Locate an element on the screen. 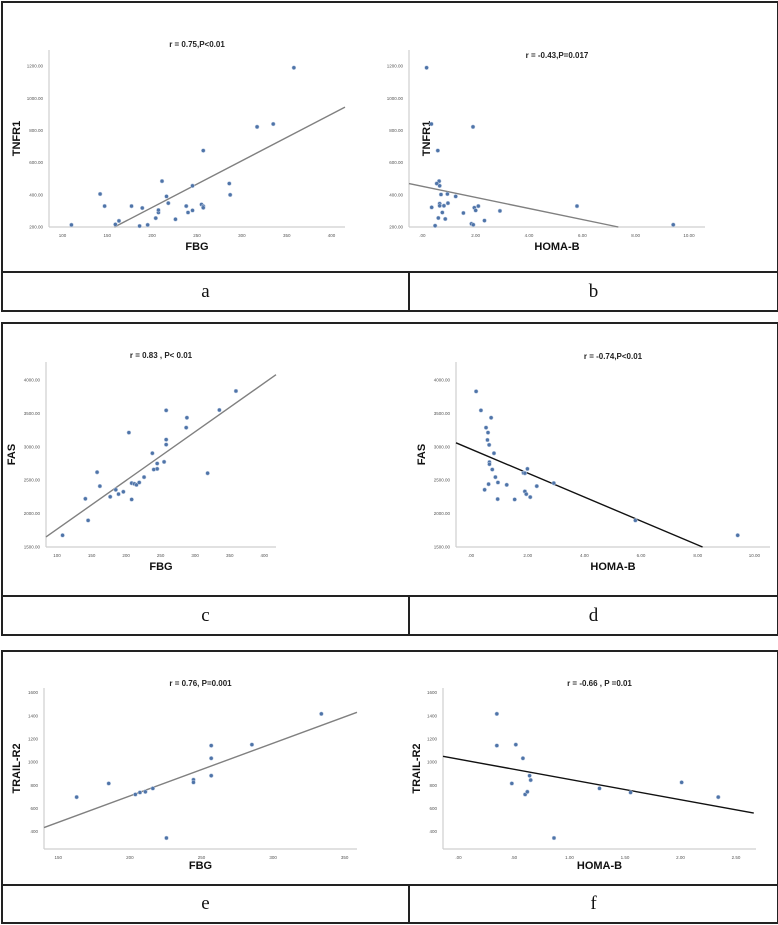 The height and width of the screenshot is (925, 778). panel-label-c: c is located at coordinates (205, 615).